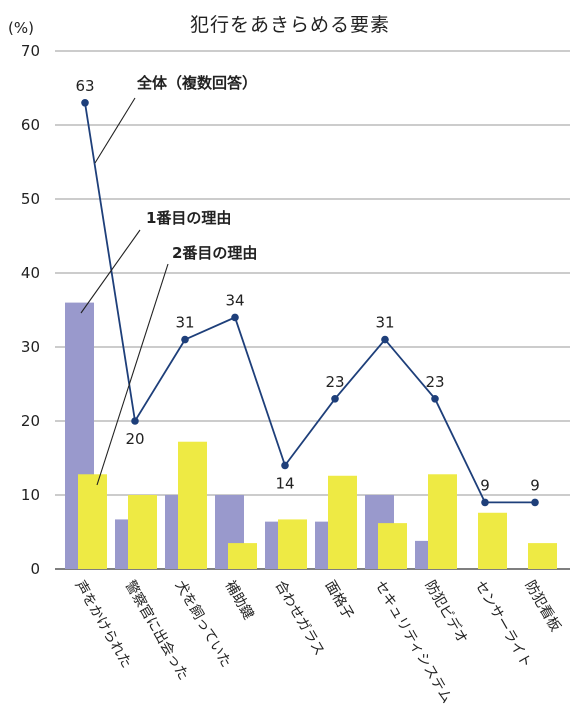 The image size is (580, 707). I want to click on y-tick-label: 30, so click(30, 347).